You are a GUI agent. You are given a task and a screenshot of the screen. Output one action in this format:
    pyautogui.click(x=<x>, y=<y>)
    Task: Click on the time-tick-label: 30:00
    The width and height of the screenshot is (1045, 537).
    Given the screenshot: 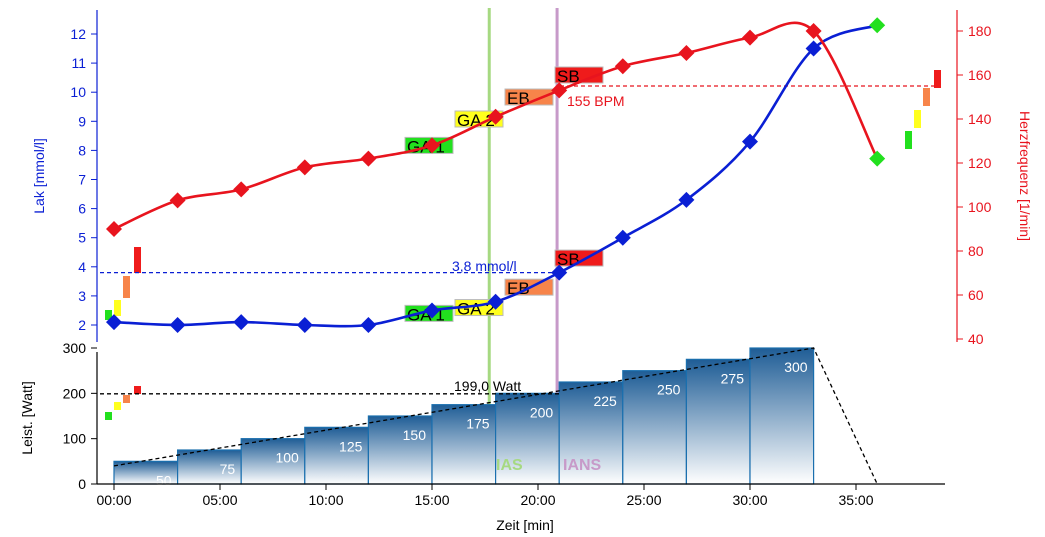 What is the action you would take?
    pyautogui.click(x=749, y=500)
    